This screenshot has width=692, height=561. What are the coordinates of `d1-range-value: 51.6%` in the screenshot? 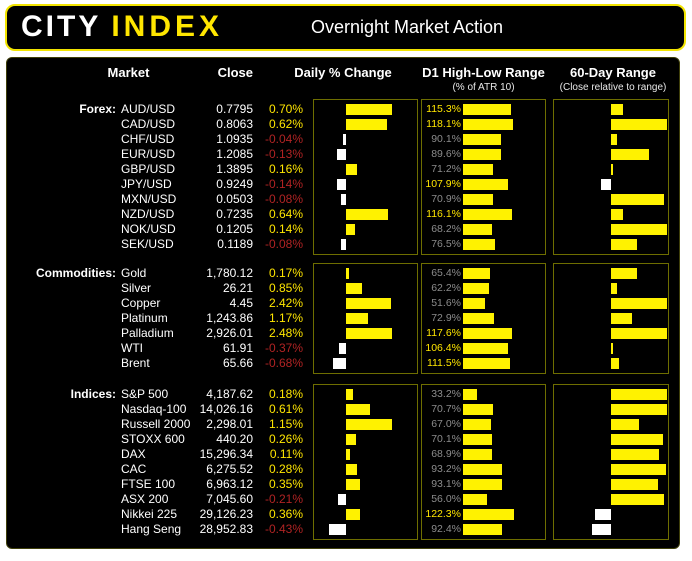 It's located at (446, 303).